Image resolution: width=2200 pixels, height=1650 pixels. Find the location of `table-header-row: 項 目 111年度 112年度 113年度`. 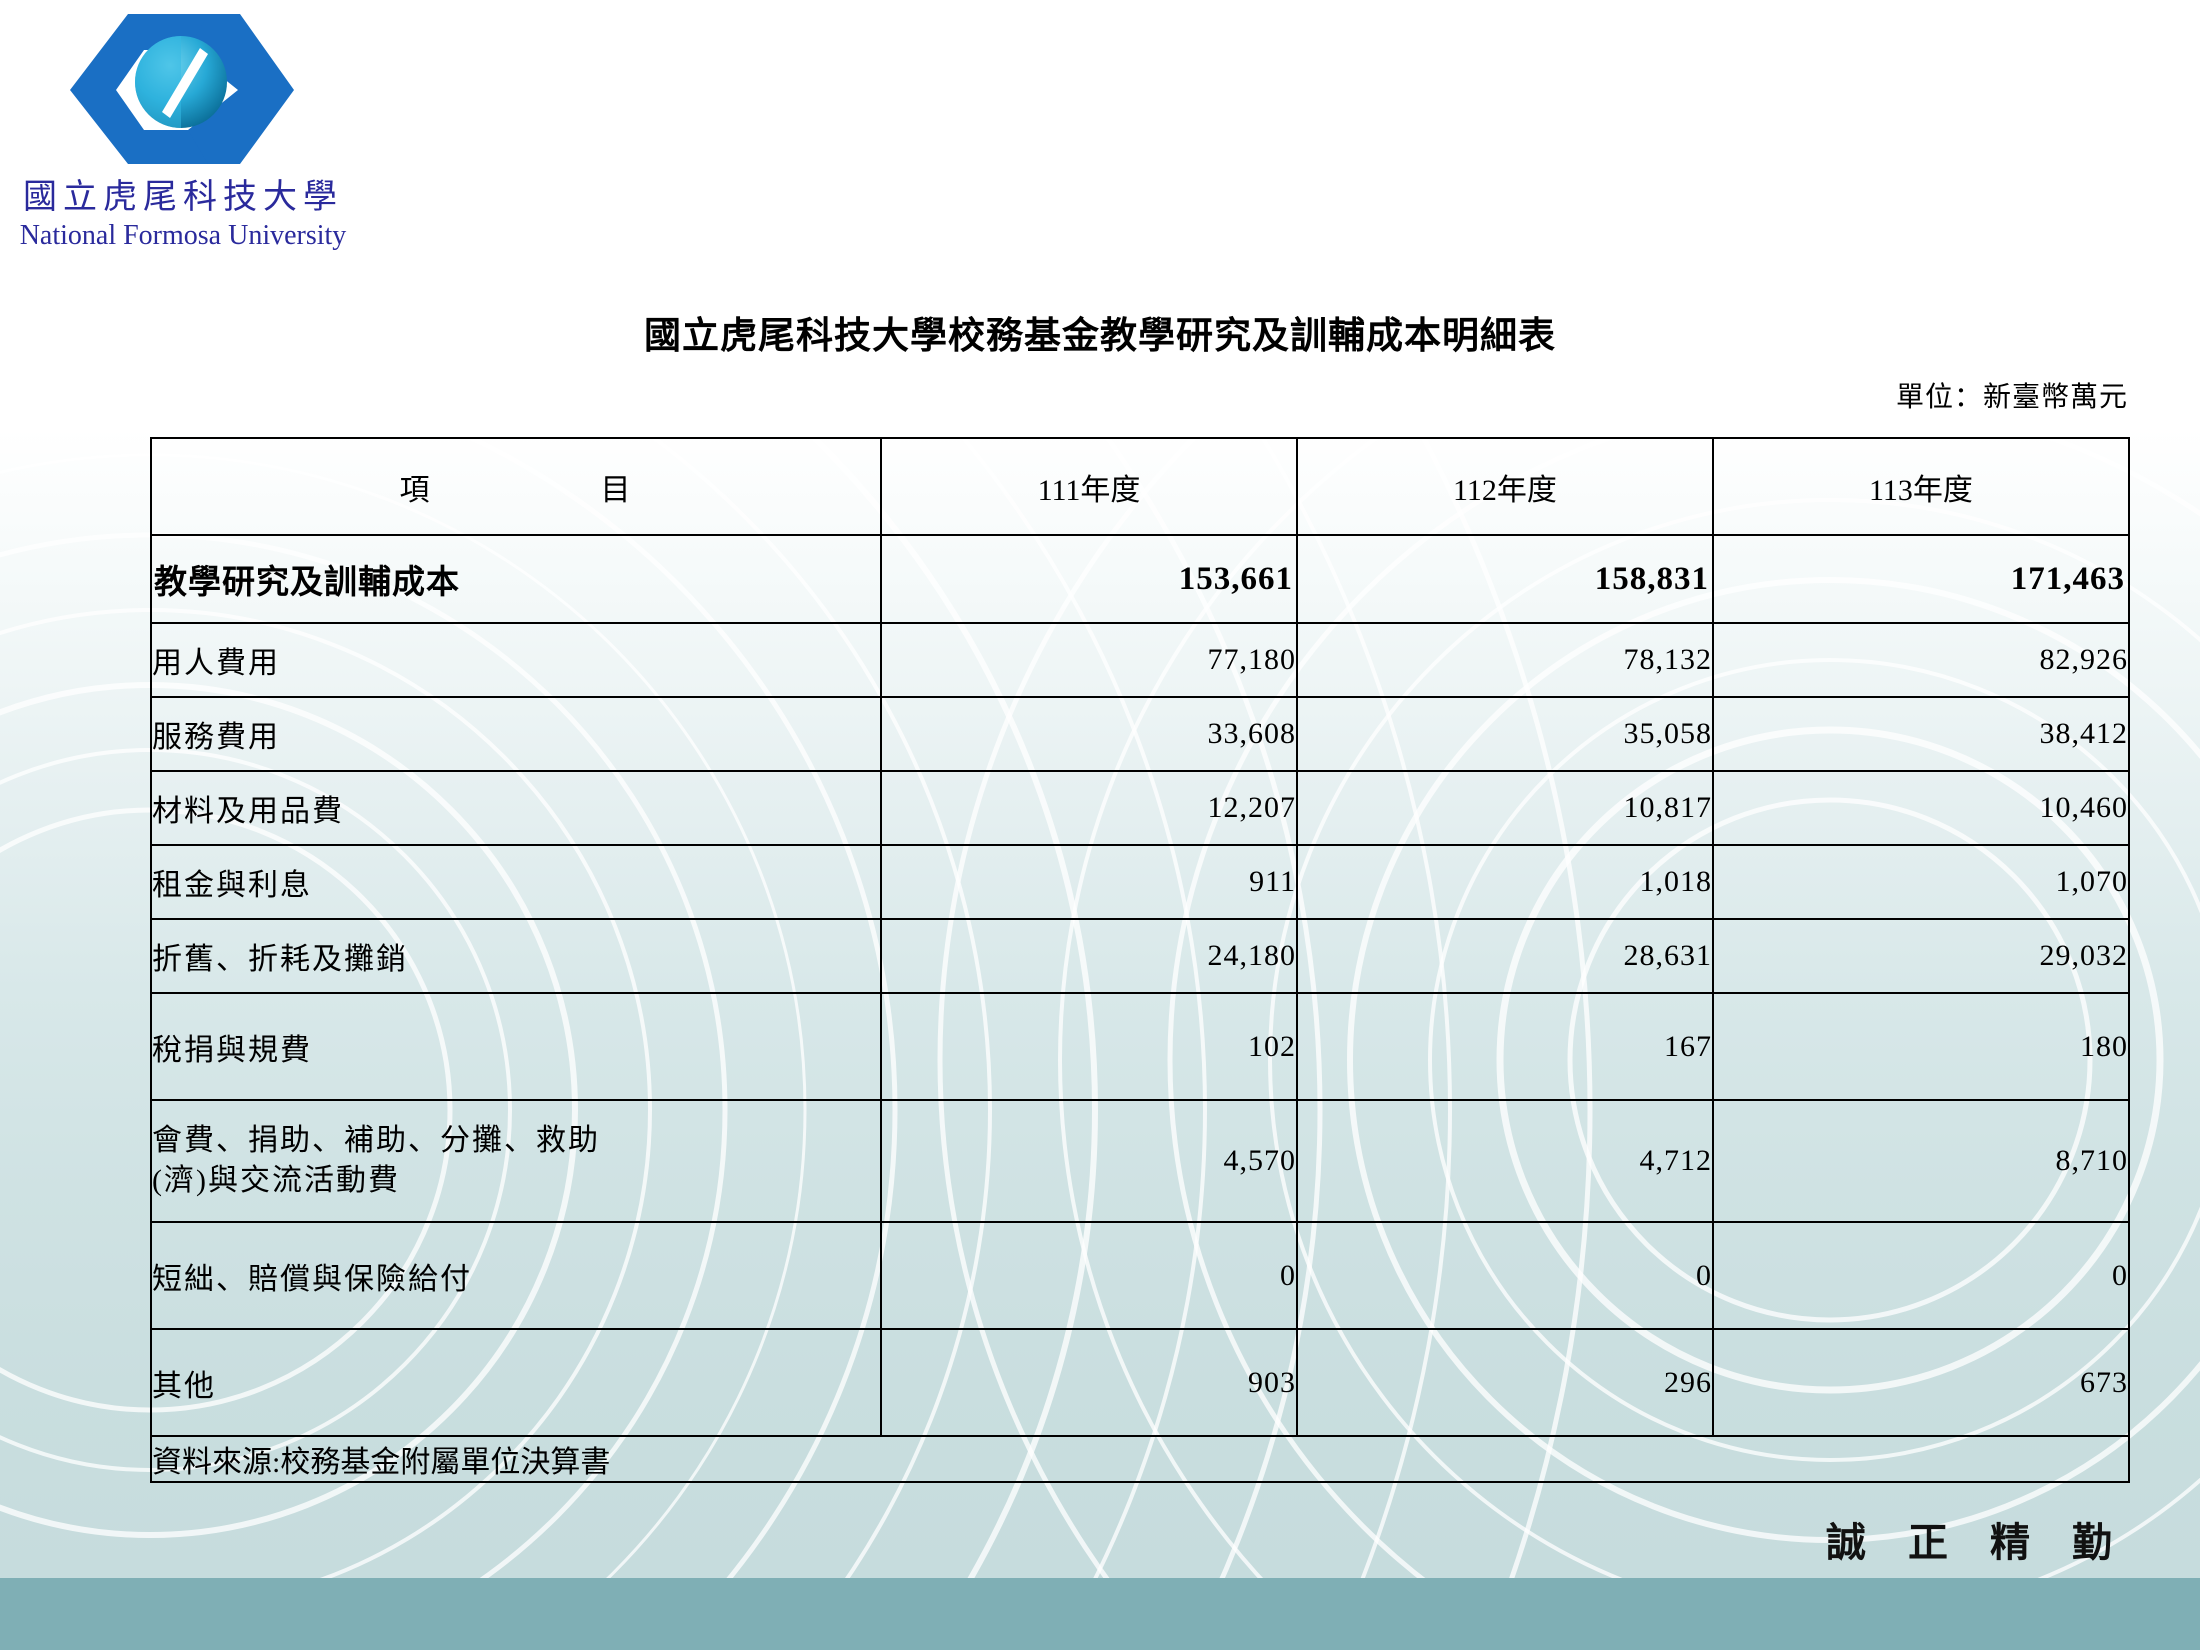

table-header-row: 項 目 111年度 112年度 113年度 is located at coordinates (1140, 486).